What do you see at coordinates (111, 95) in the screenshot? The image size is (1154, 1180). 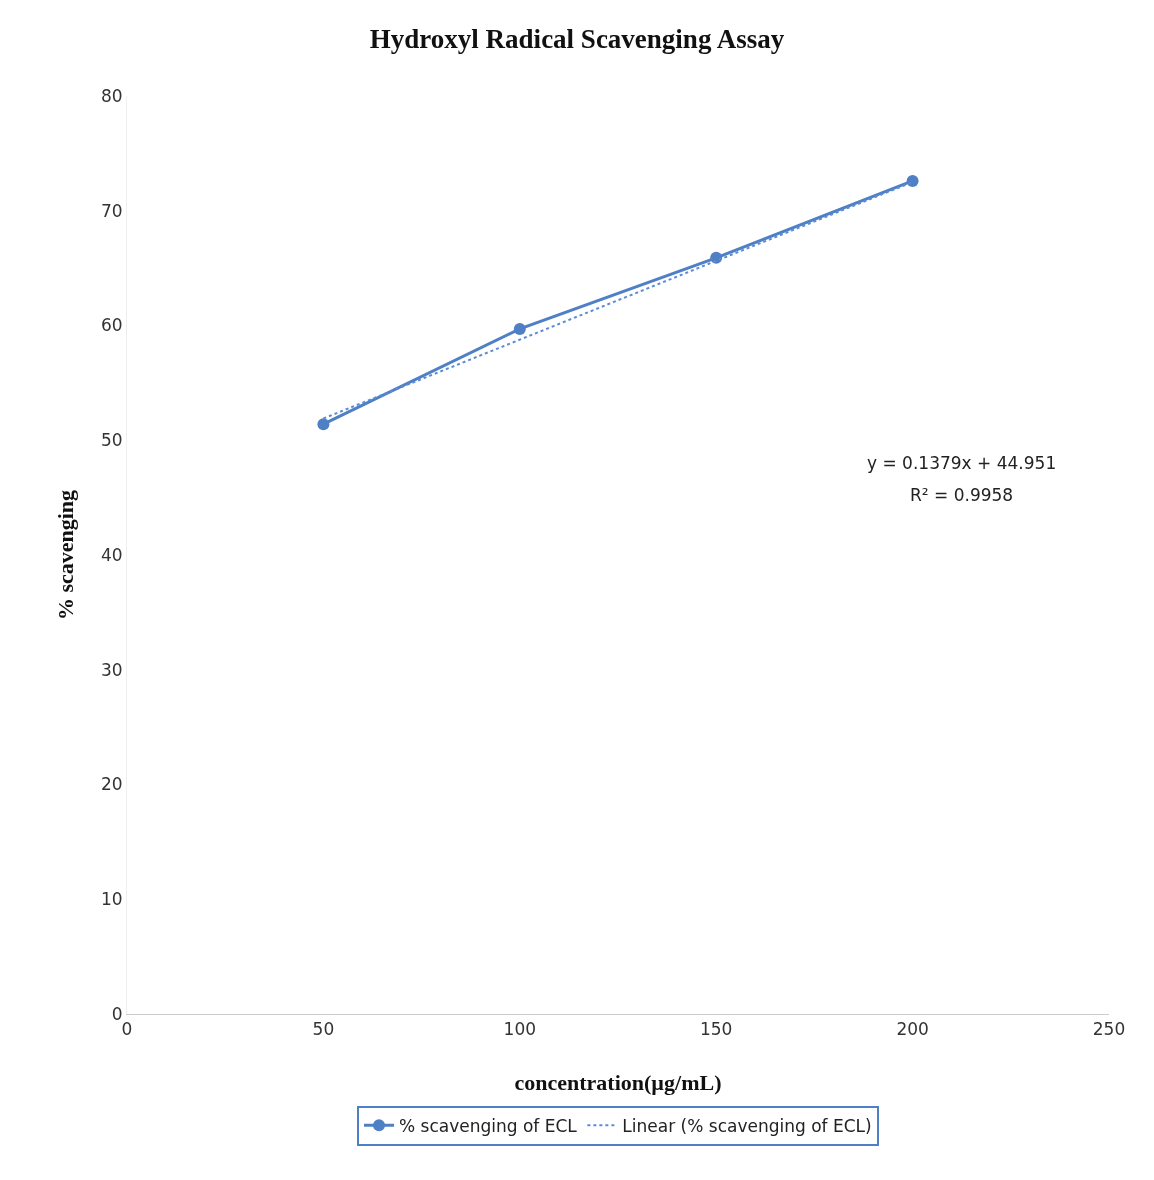 I see `y-tick-label: 80` at bounding box center [111, 95].